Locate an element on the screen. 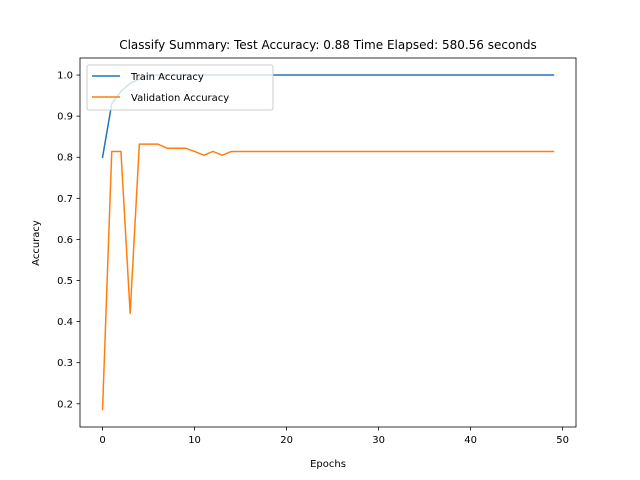 The width and height of the screenshot is (640, 480). x-tick-label: 20 is located at coordinates (286, 440).